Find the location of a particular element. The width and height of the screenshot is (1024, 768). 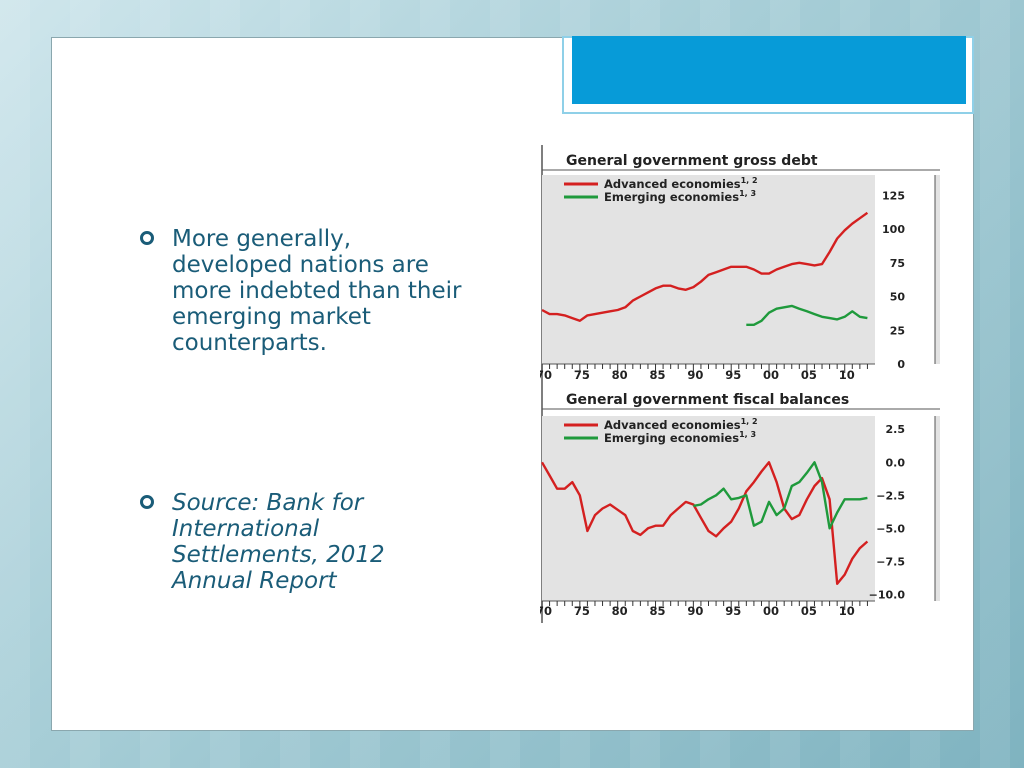

y-tick-label: −2.5 is located at coordinates (890, 495).